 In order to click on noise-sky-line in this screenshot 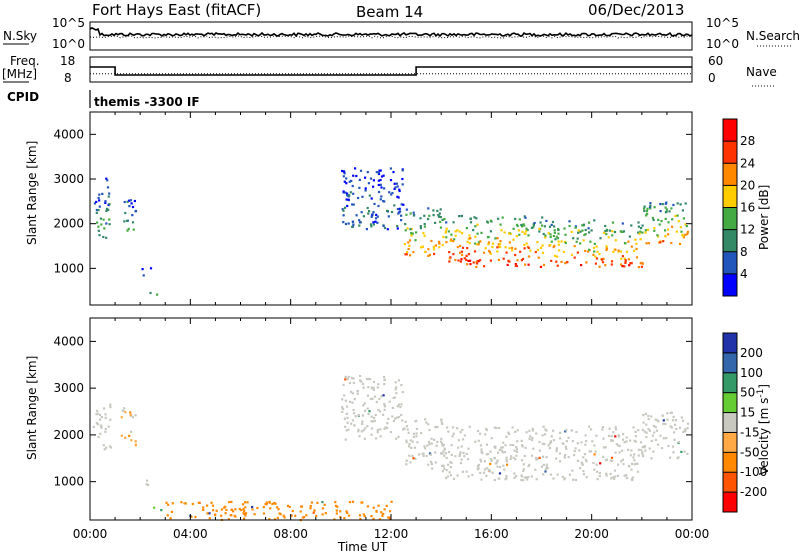, I will do `click(391, 32)`.